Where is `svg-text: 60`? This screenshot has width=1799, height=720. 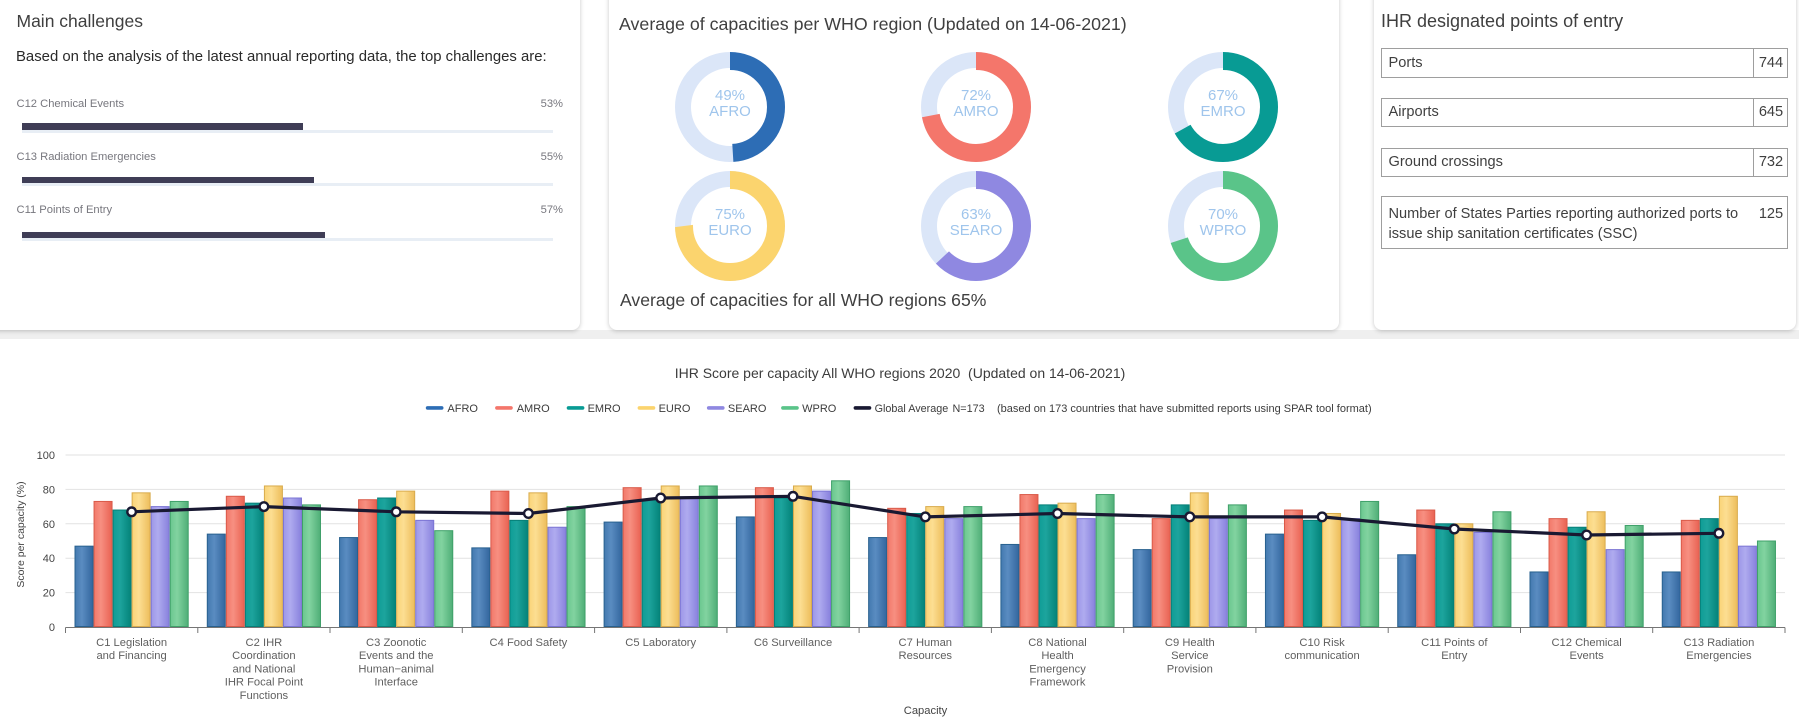 svg-text: 60 is located at coordinates (49, 525).